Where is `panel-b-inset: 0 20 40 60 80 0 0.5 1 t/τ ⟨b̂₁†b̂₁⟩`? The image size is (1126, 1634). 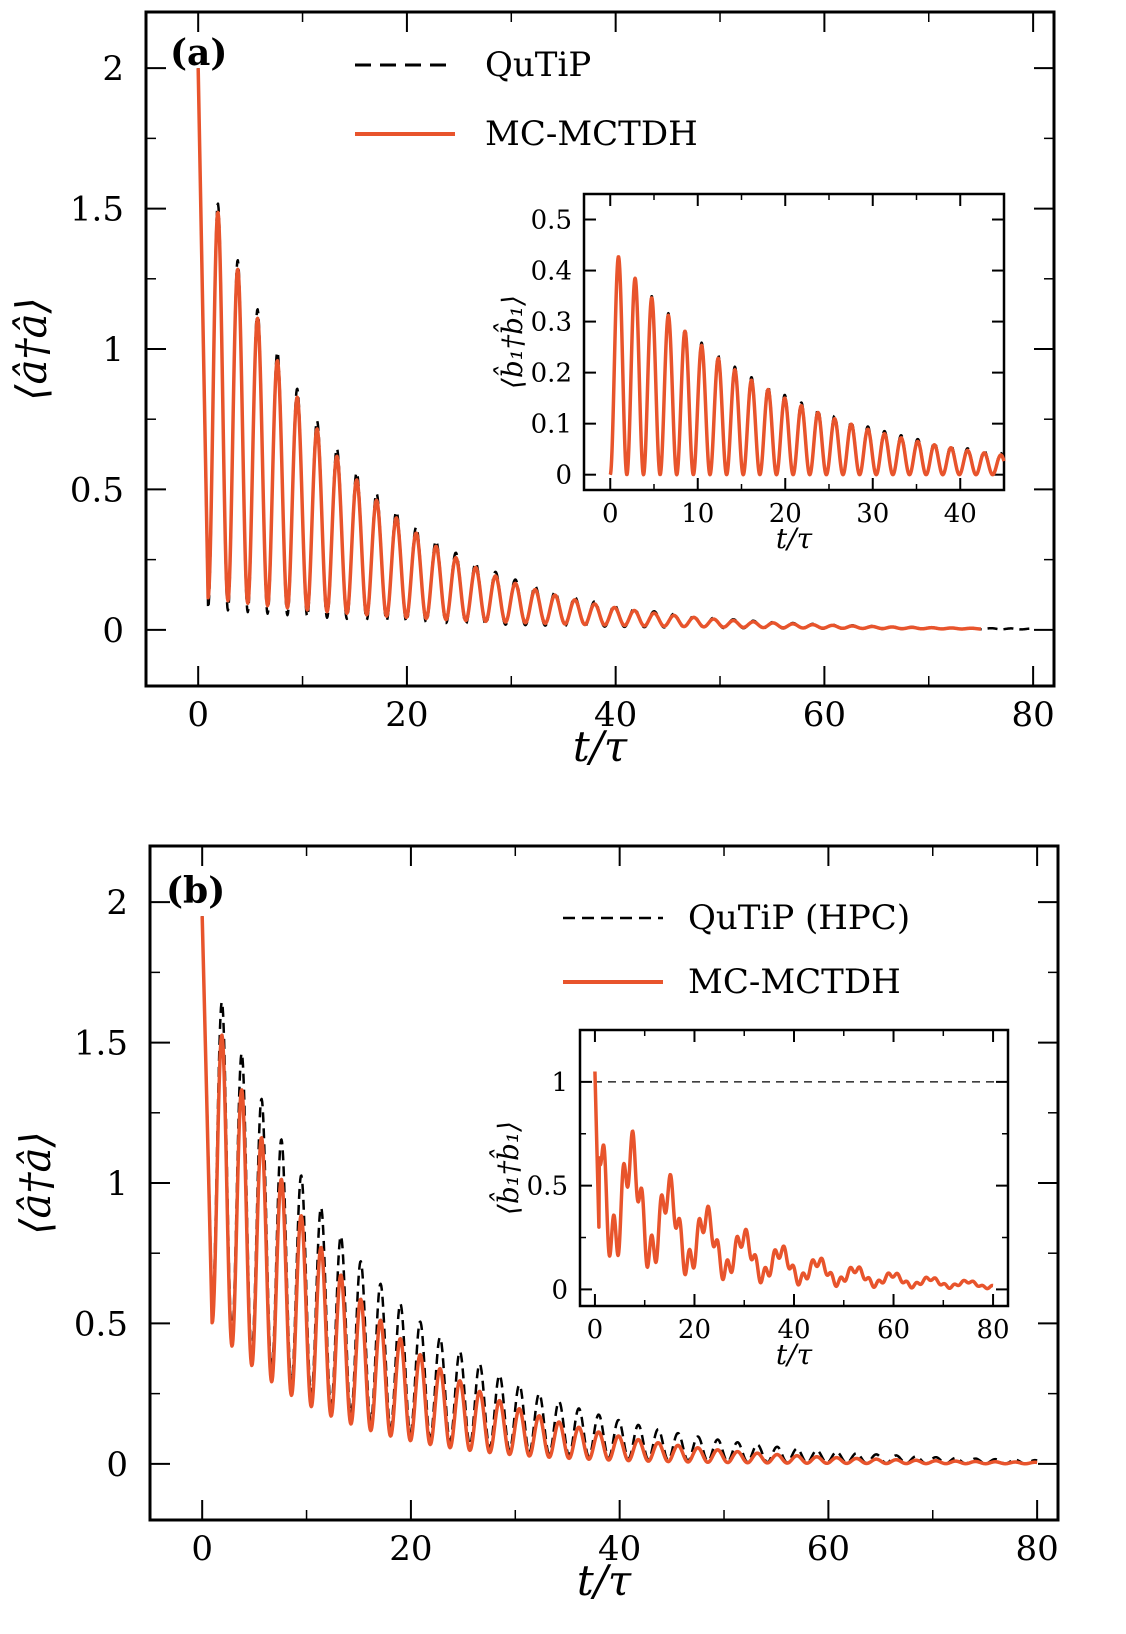
panel-b-inset: 0 20 40 60 80 0 0.5 1 t/τ ⟨b̂₁†b̂₁⟩ is located at coordinates (750, 1199).